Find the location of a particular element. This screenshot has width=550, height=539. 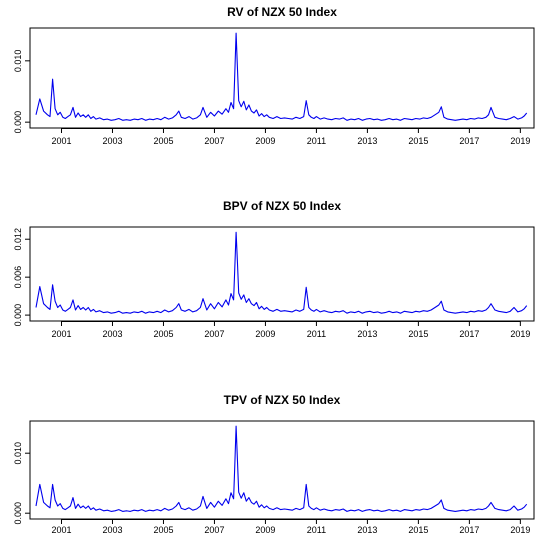

tpv-x-tick-label: 2017 is located at coordinates (469, 530).